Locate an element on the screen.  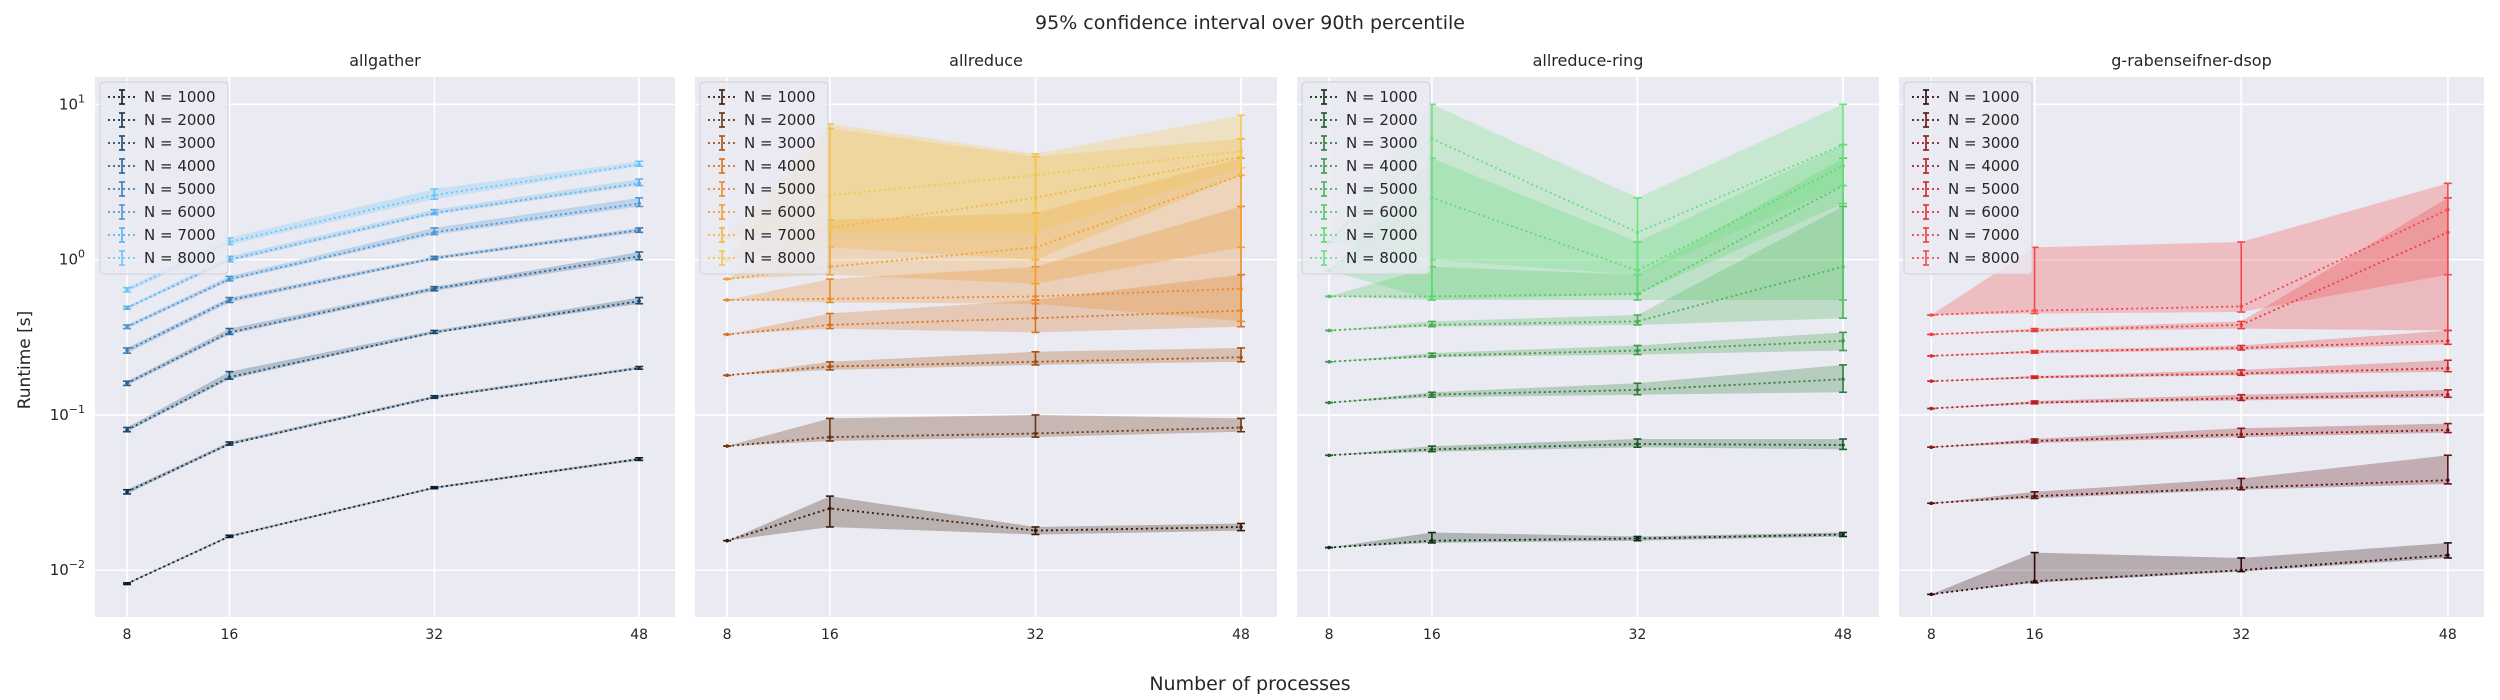
x-tick-label: 16 is located at coordinates (1432, 635).